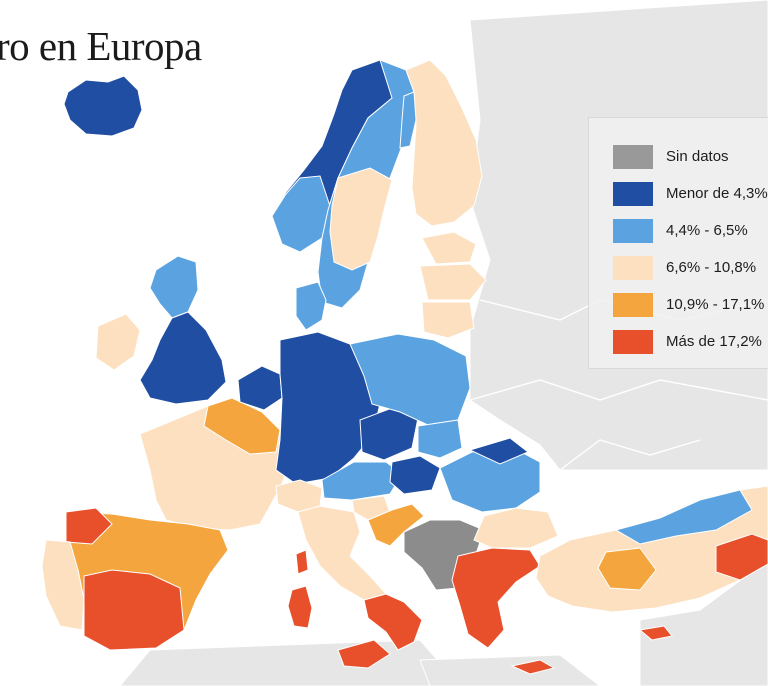  I want to click on cyprus-region, so click(655, 633).